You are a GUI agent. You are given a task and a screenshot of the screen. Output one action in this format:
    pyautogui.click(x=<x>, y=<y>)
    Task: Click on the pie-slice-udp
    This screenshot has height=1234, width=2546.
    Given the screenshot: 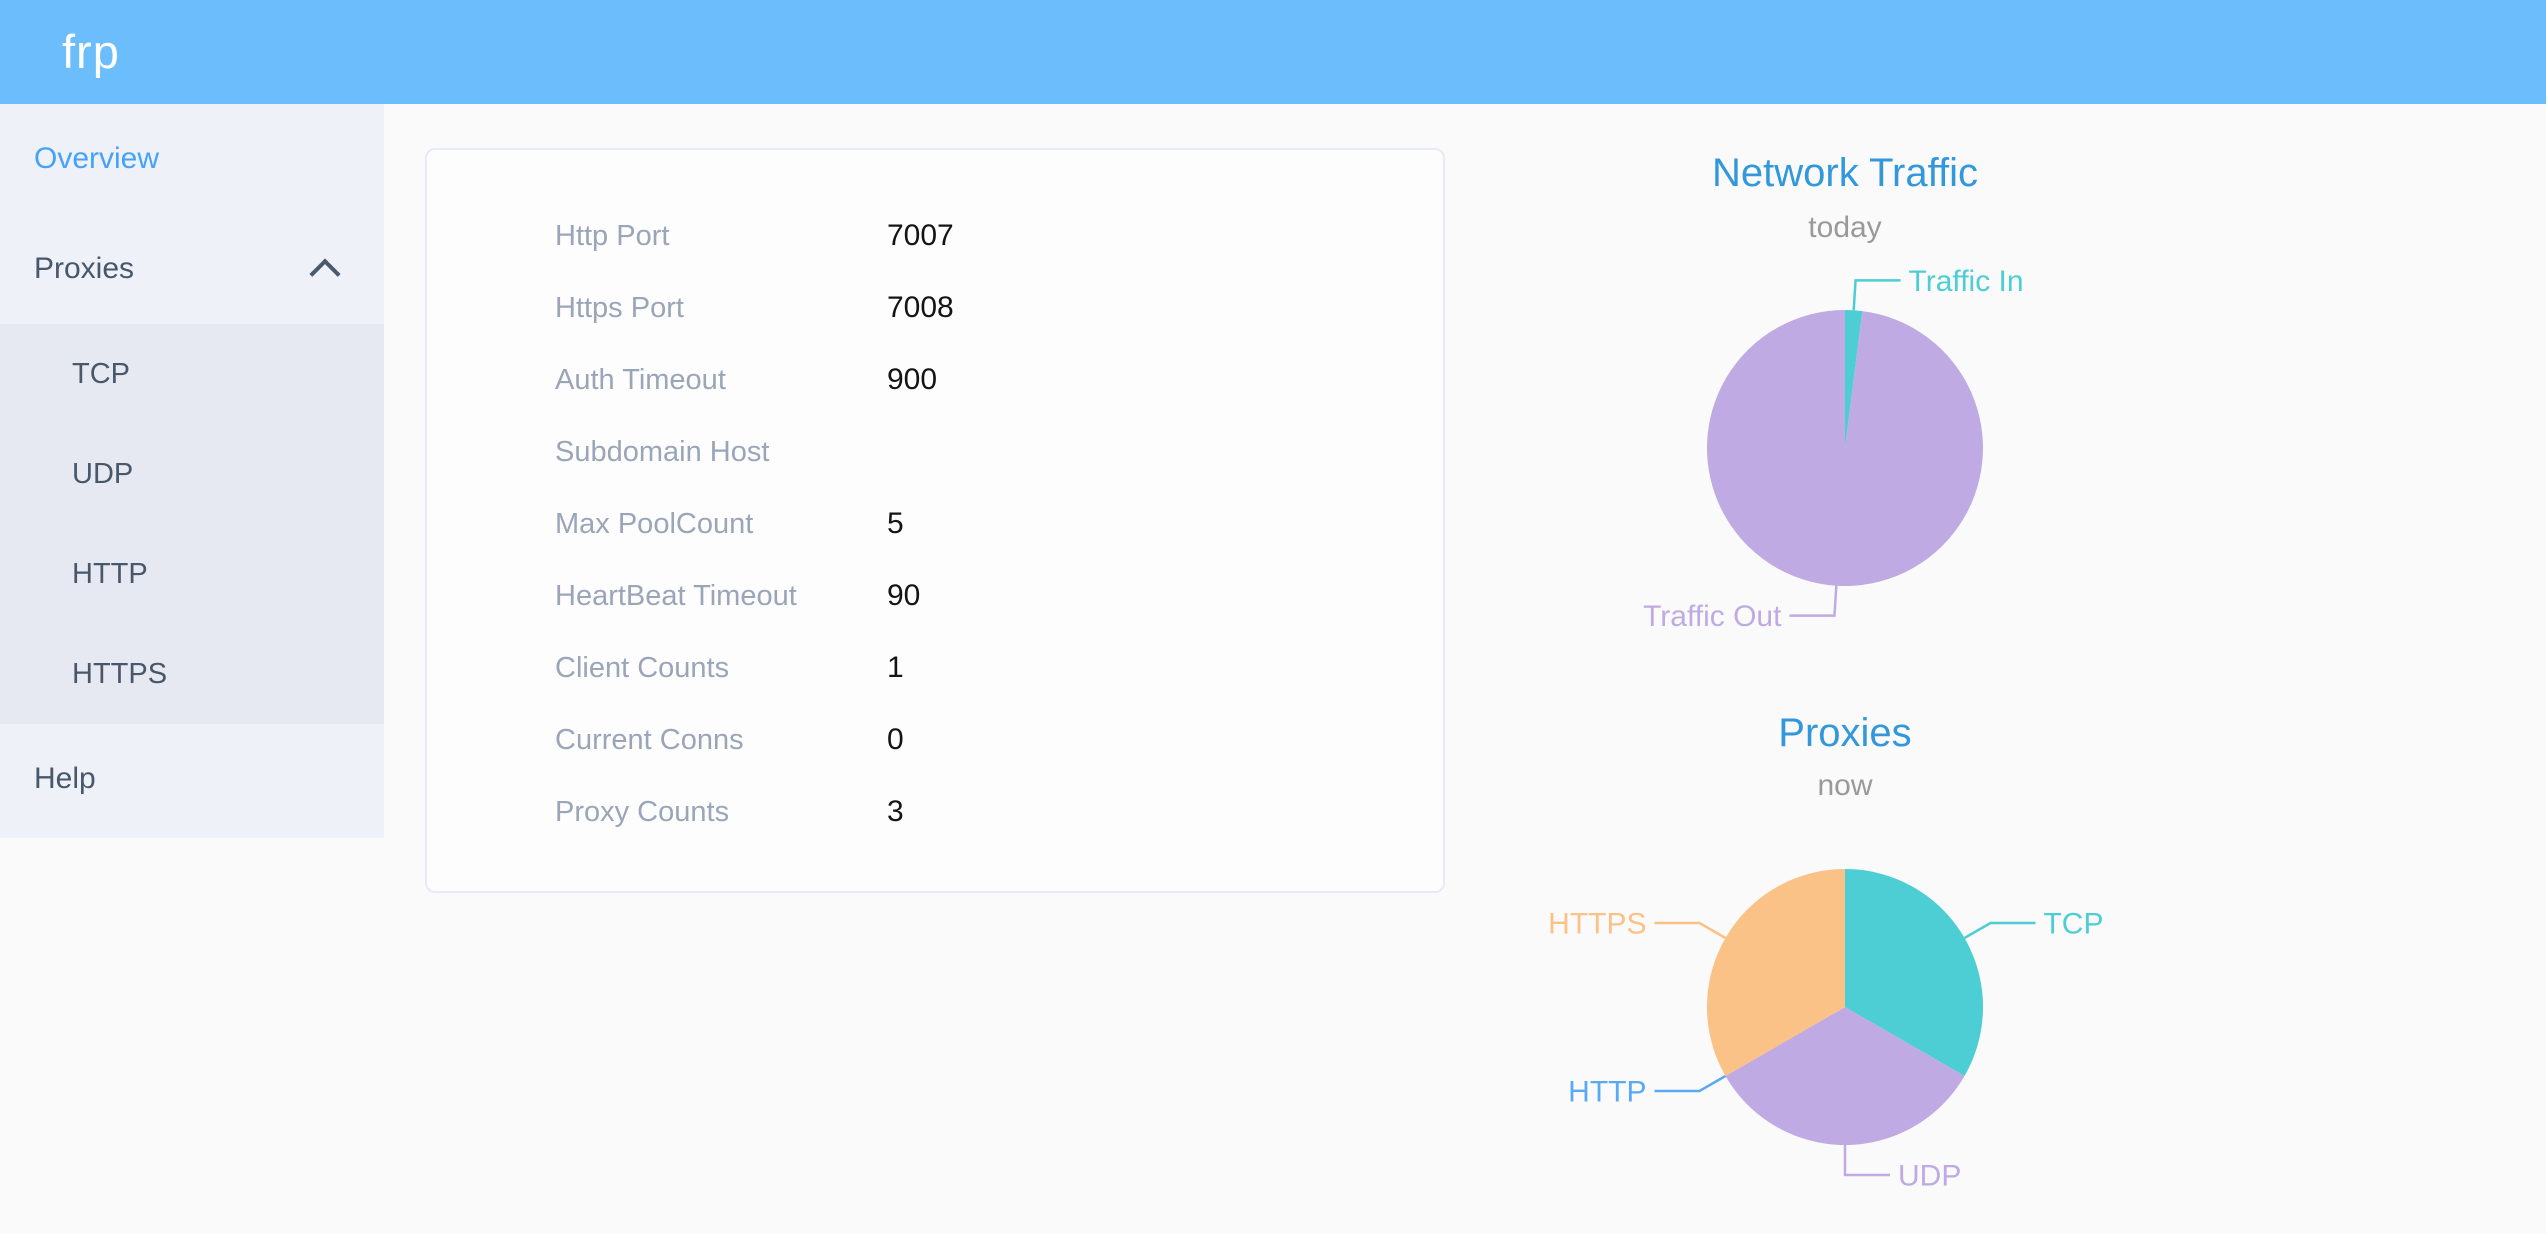 What is the action you would take?
    pyautogui.click(x=1845, y=1076)
    